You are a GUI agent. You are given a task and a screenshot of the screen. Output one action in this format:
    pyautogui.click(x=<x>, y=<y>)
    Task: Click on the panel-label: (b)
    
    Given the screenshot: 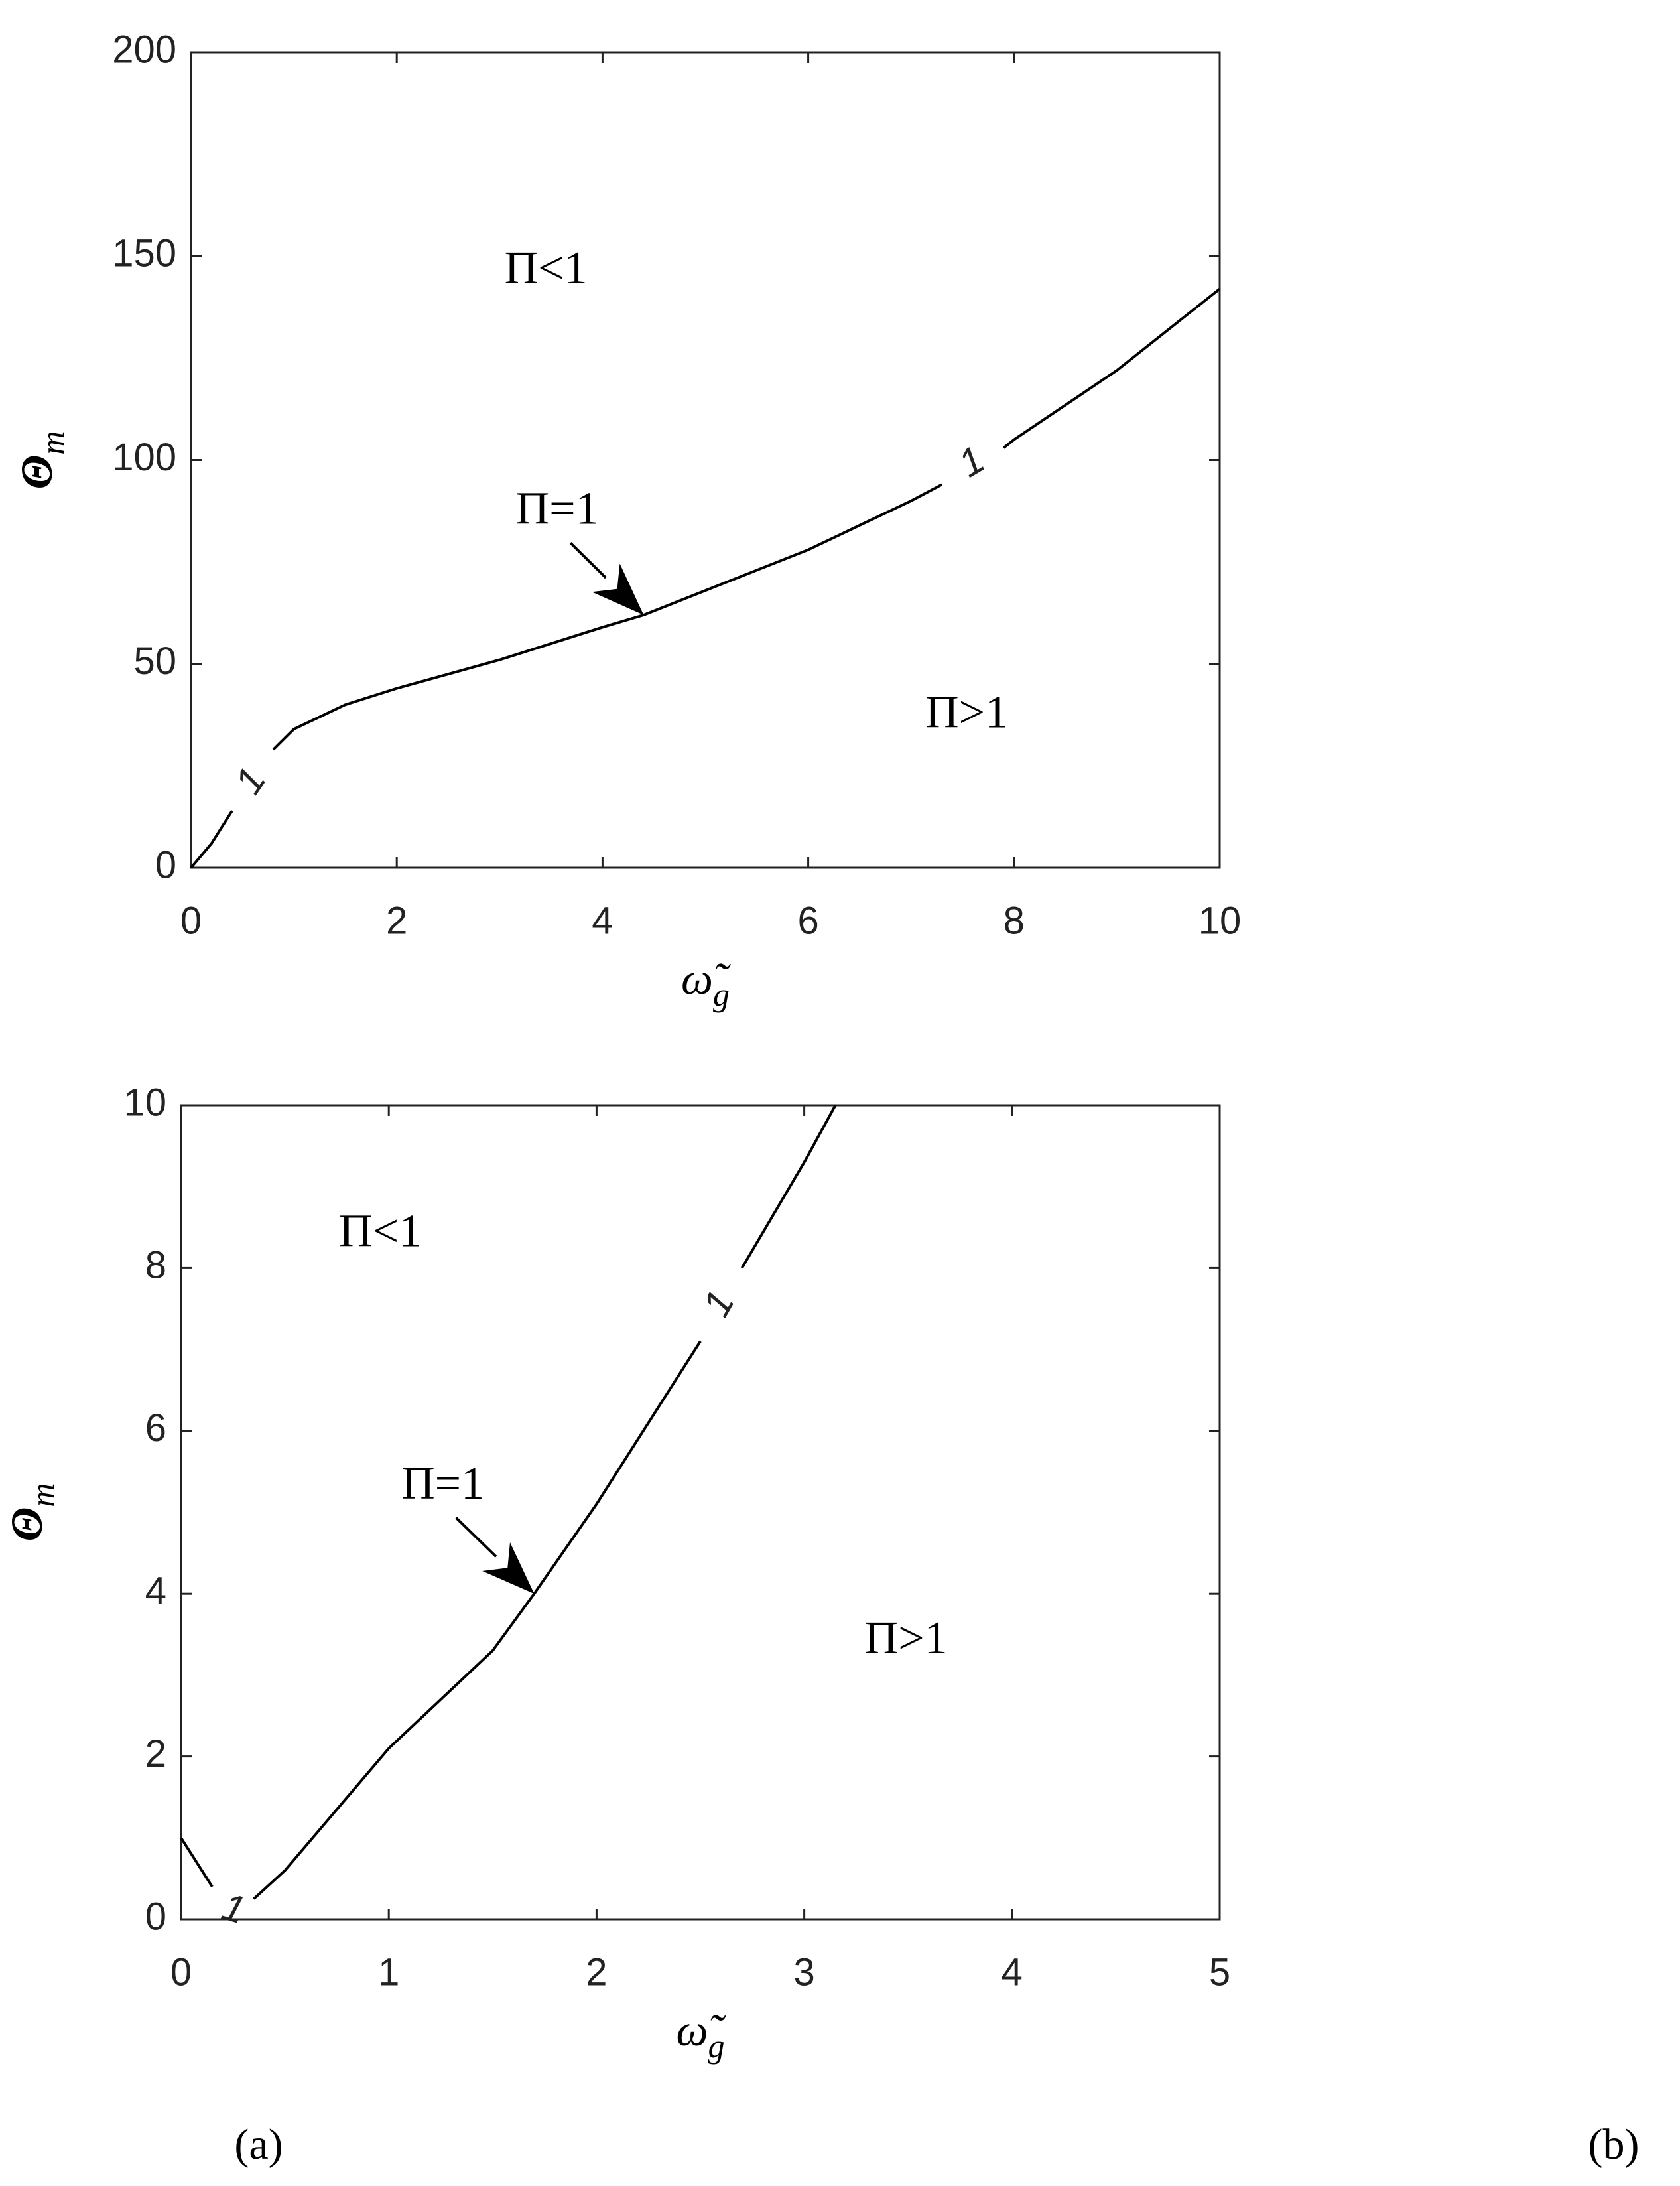 What is the action you would take?
    pyautogui.click(x=1614, y=2144)
    